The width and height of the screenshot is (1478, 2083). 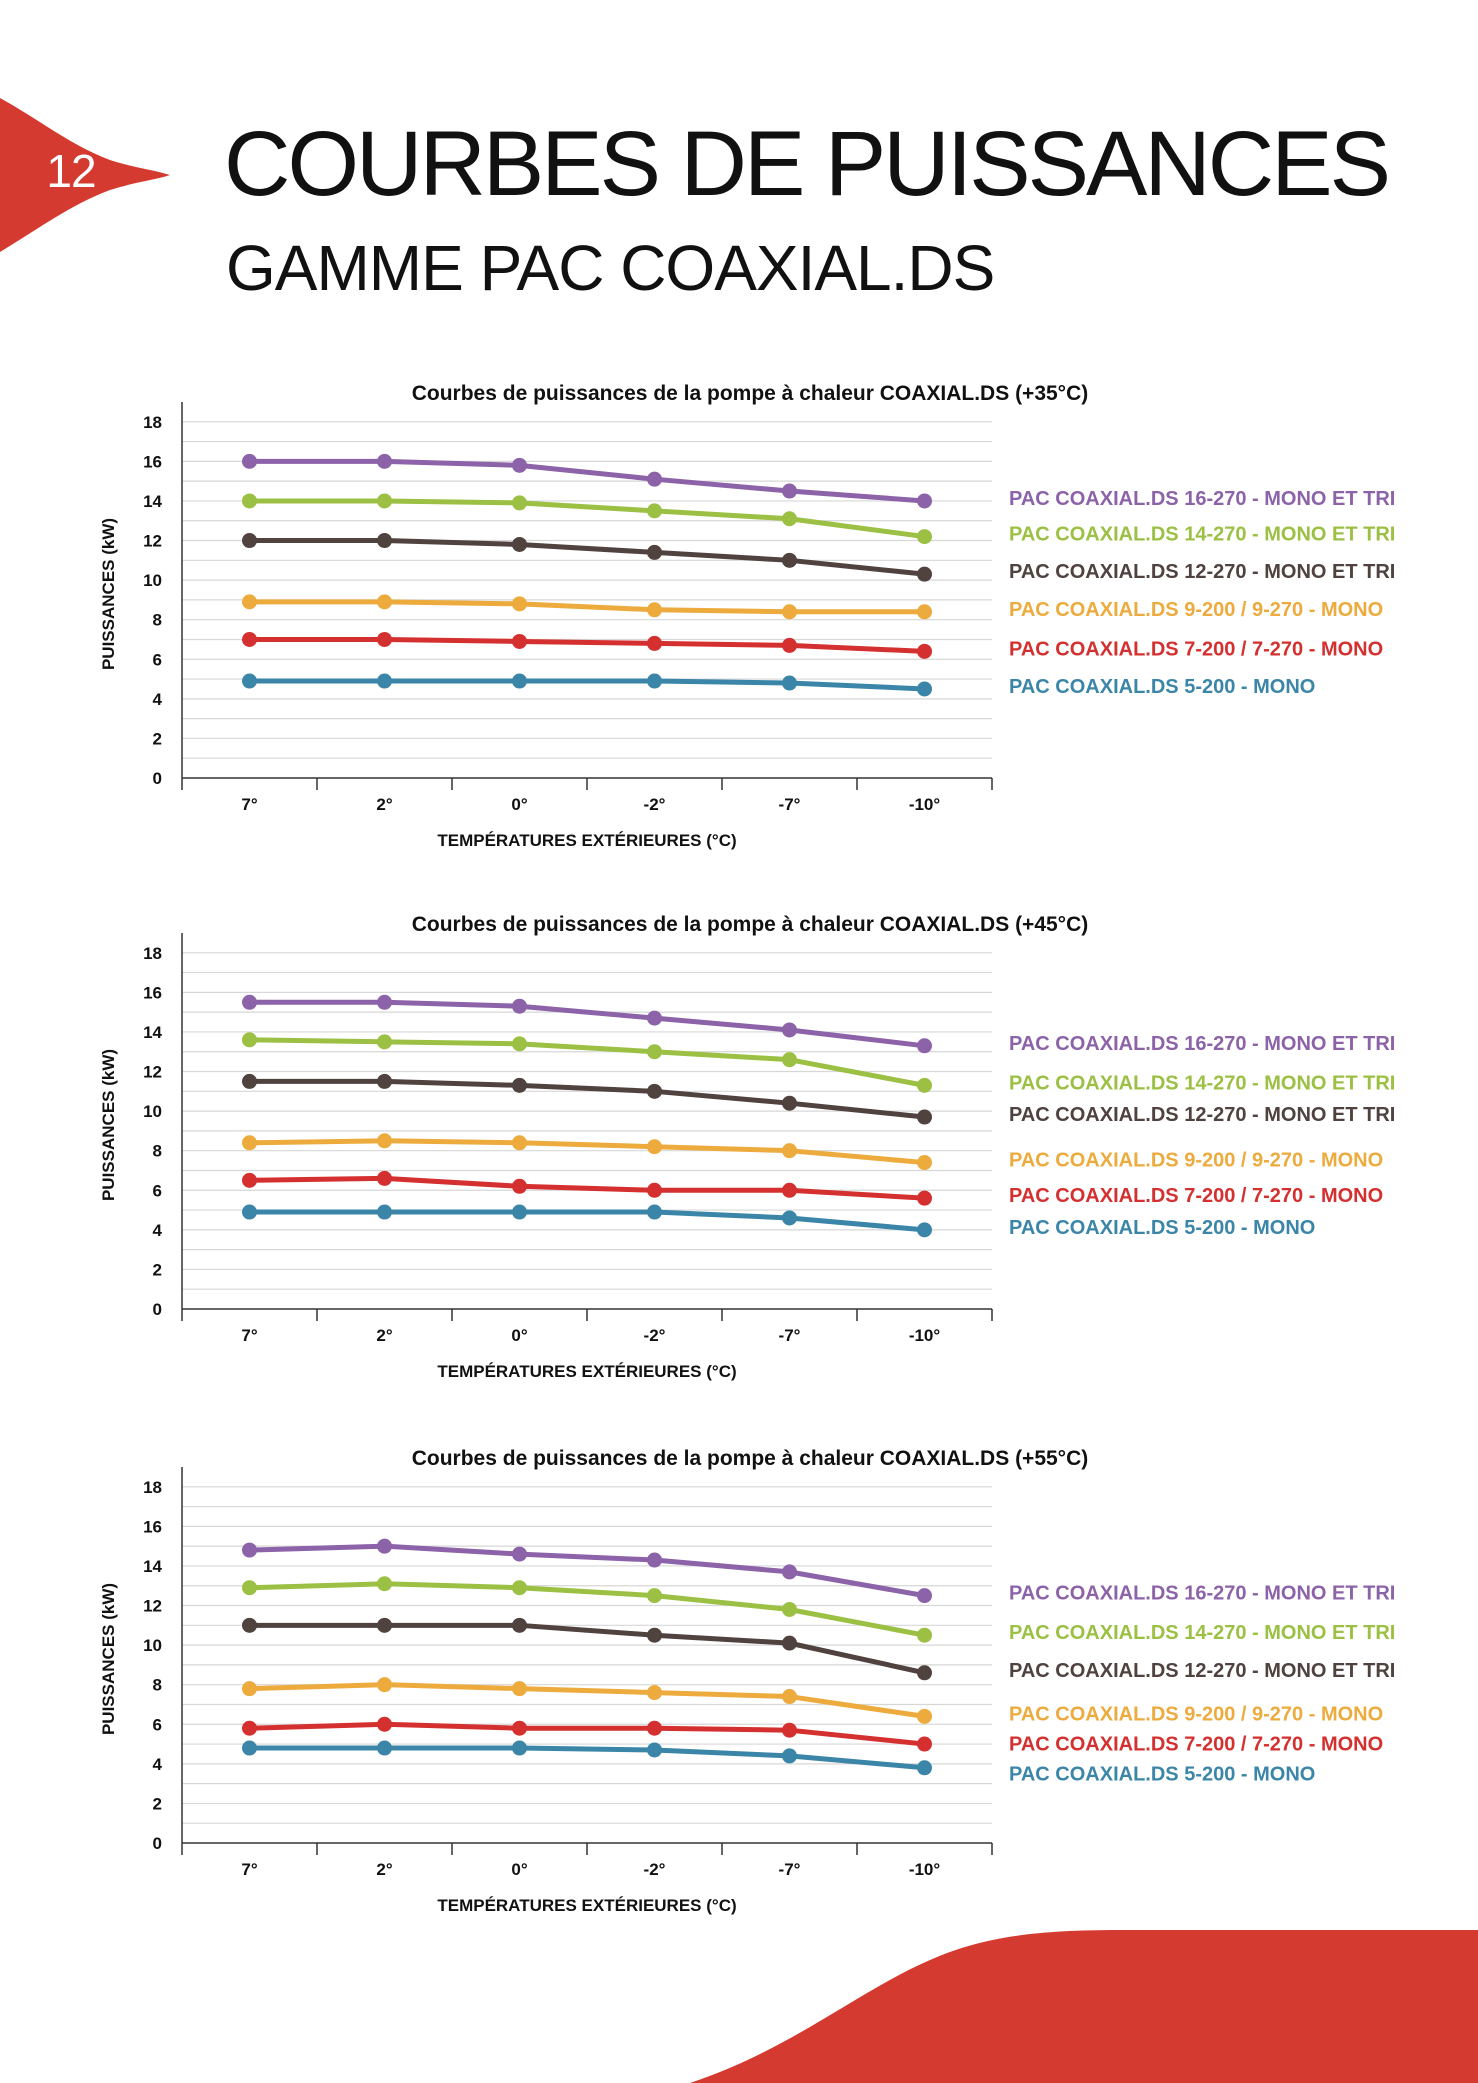 I want to click on legend-label: PAC COAXIAL.DS 5-200 - MONO, so click(x=1162, y=1228).